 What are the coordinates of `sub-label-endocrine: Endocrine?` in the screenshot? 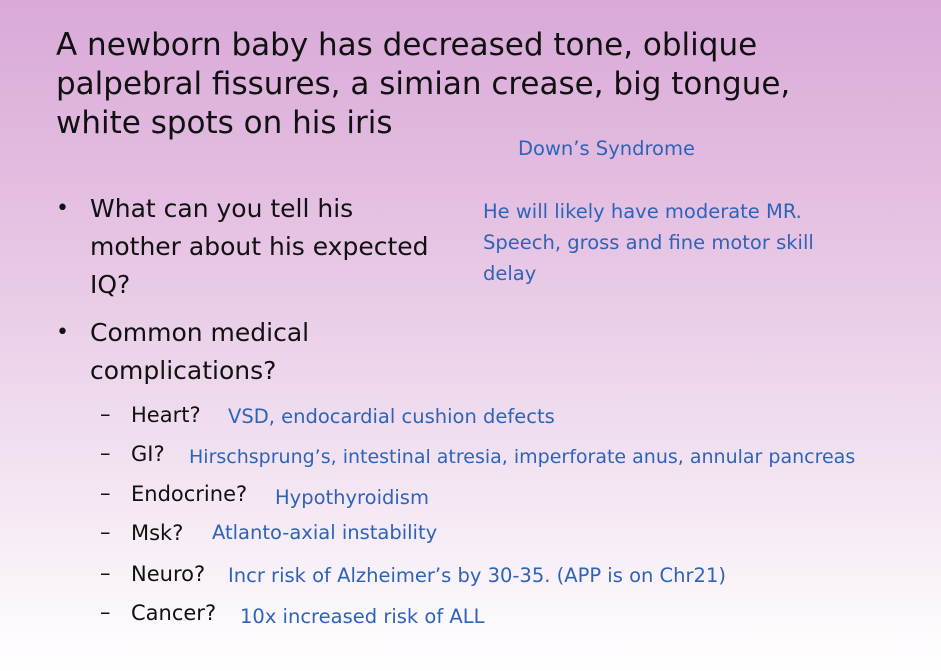 It's located at (189, 494).